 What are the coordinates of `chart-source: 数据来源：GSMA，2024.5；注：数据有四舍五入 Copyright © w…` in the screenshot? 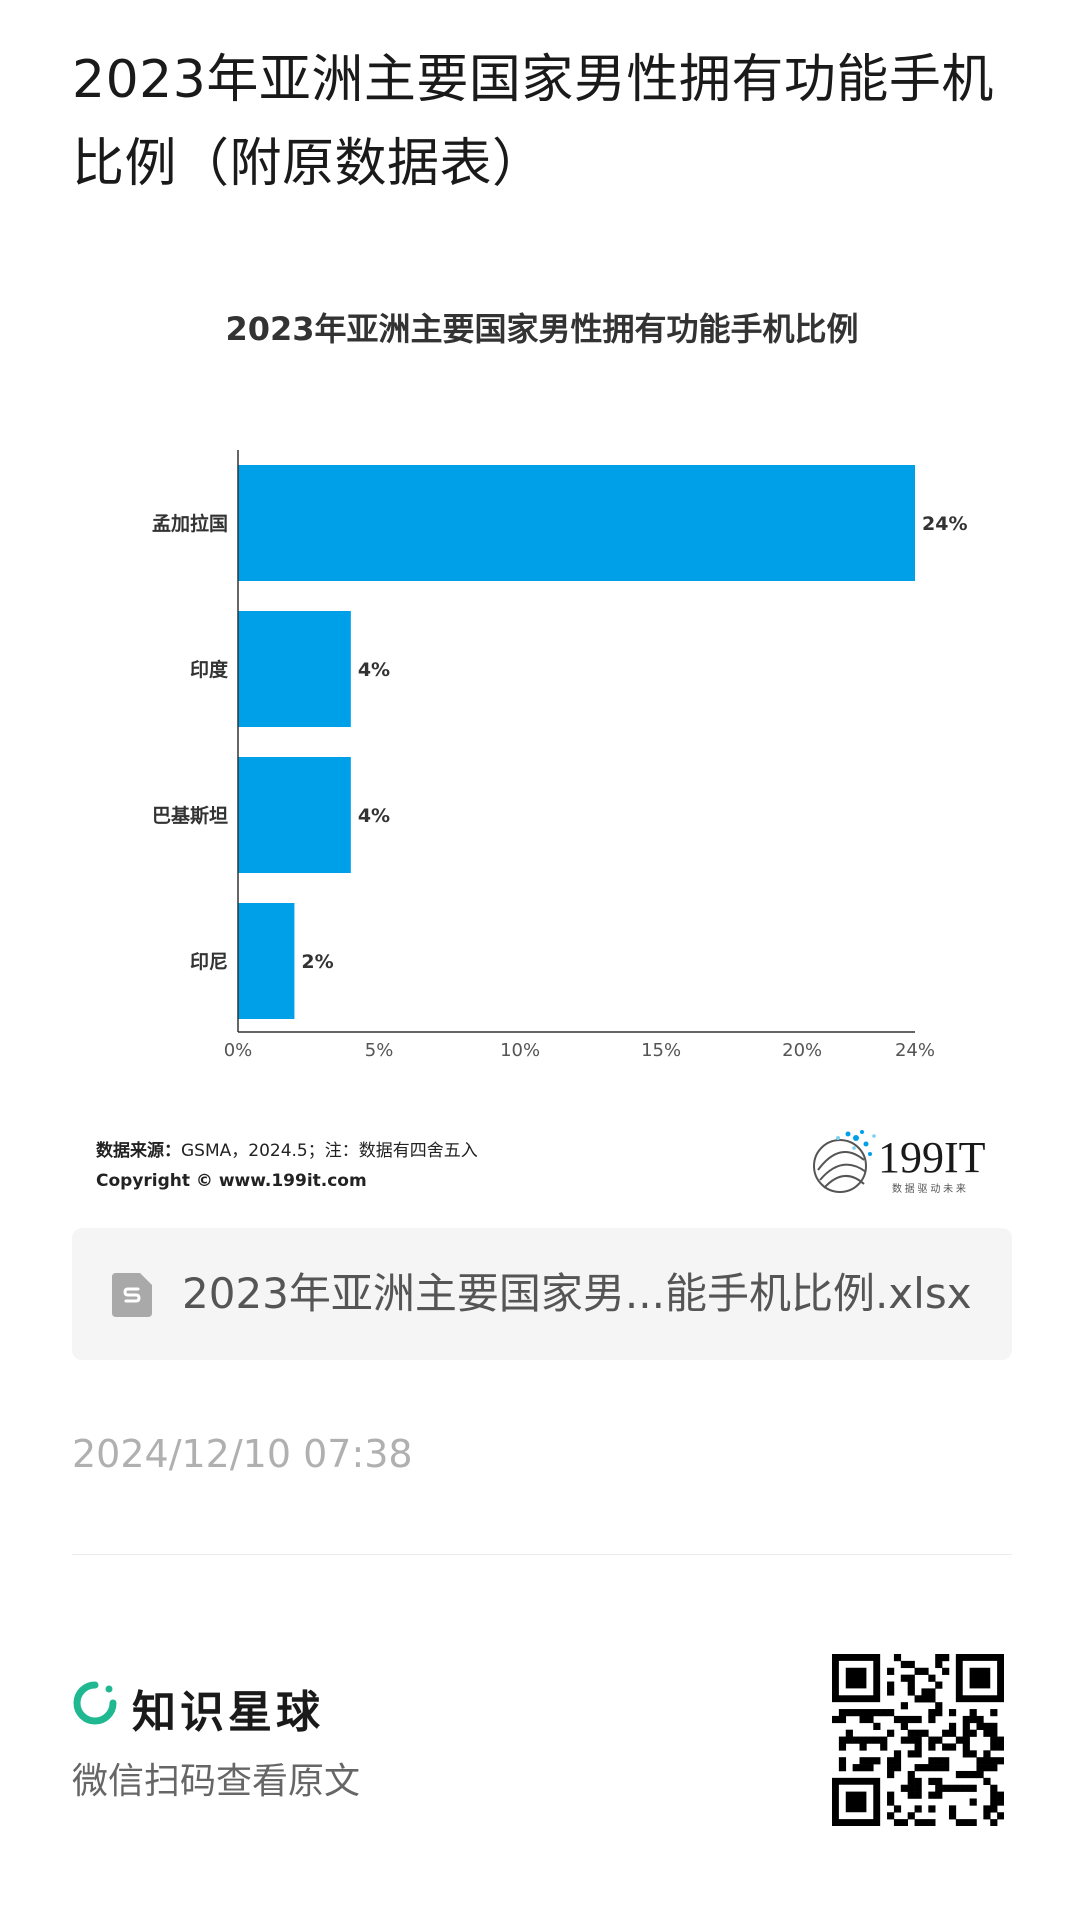 It's located at (287, 1166).